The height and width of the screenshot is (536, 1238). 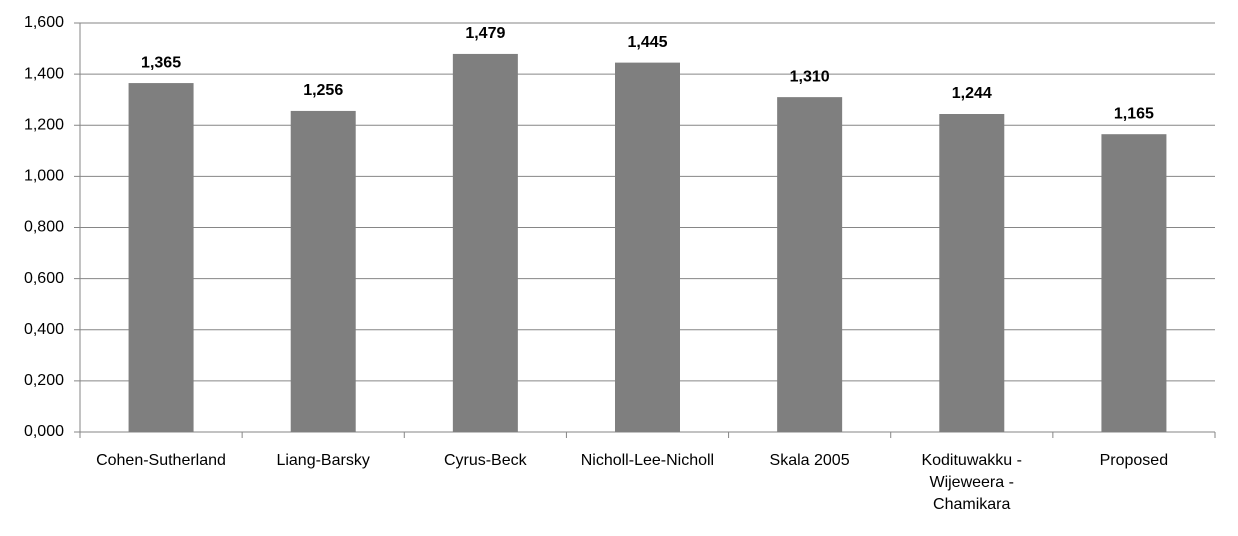 What do you see at coordinates (44, 73) in the screenshot?
I see `y-tick-label: 1,400` at bounding box center [44, 73].